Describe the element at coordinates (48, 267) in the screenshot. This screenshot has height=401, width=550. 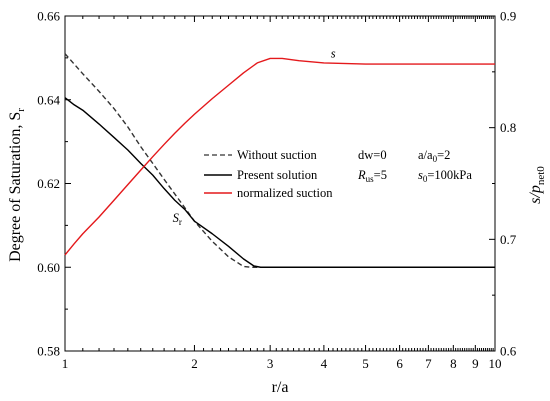
I see `y-left-tick-label: 0.60` at that location.